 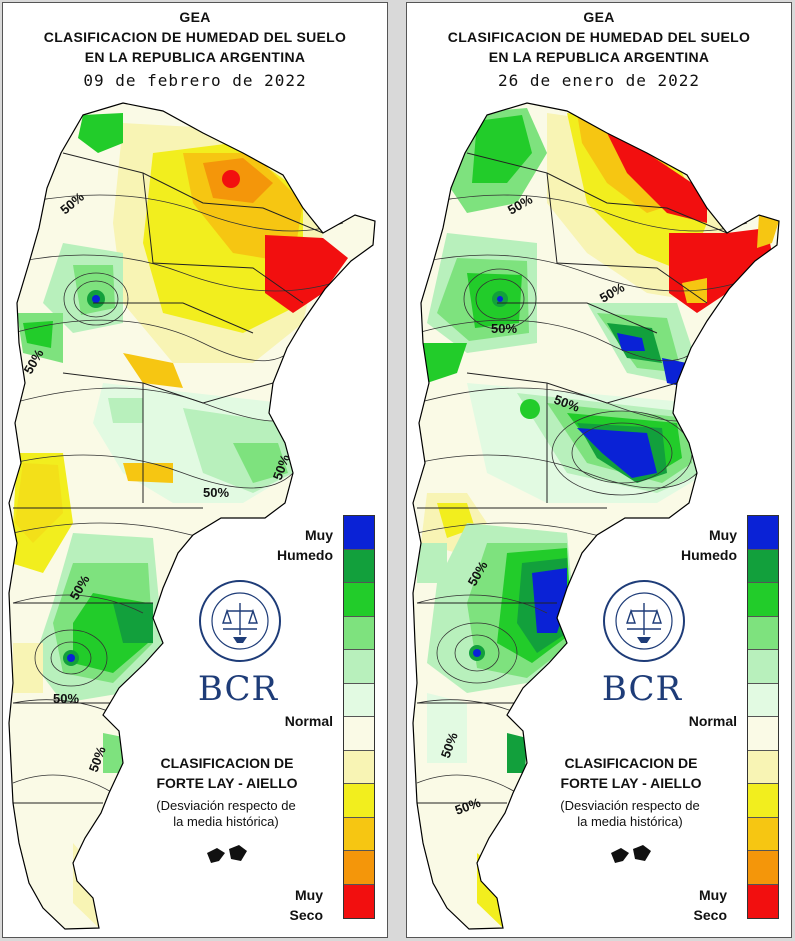 What do you see at coordinates (599, 80) in the screenshot?
I see `map-date: 26 de enero de 2022` at bounding box center [599, 80].